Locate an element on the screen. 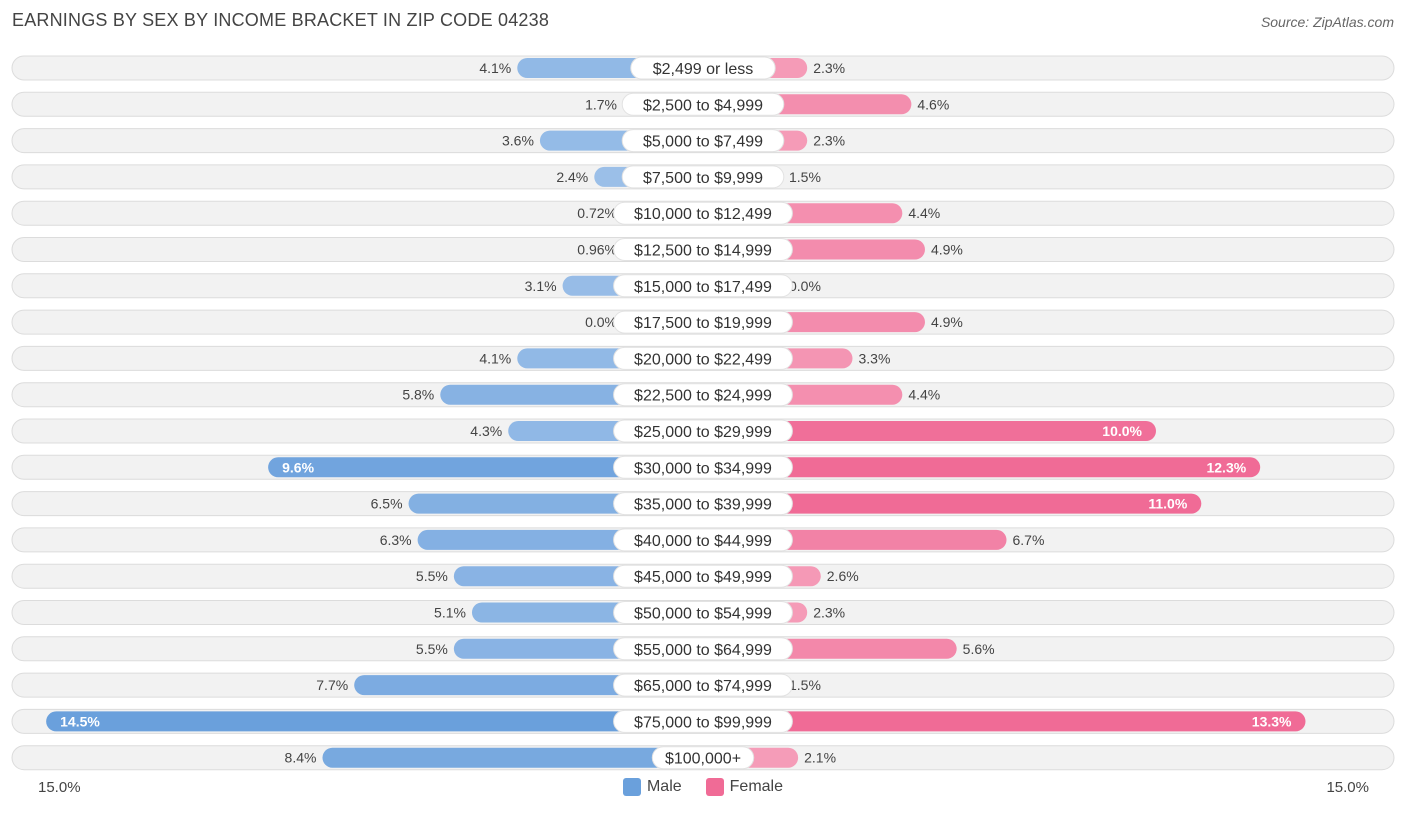  category-label: $2,500 to $4,999 is located at coordinates (703, 105).